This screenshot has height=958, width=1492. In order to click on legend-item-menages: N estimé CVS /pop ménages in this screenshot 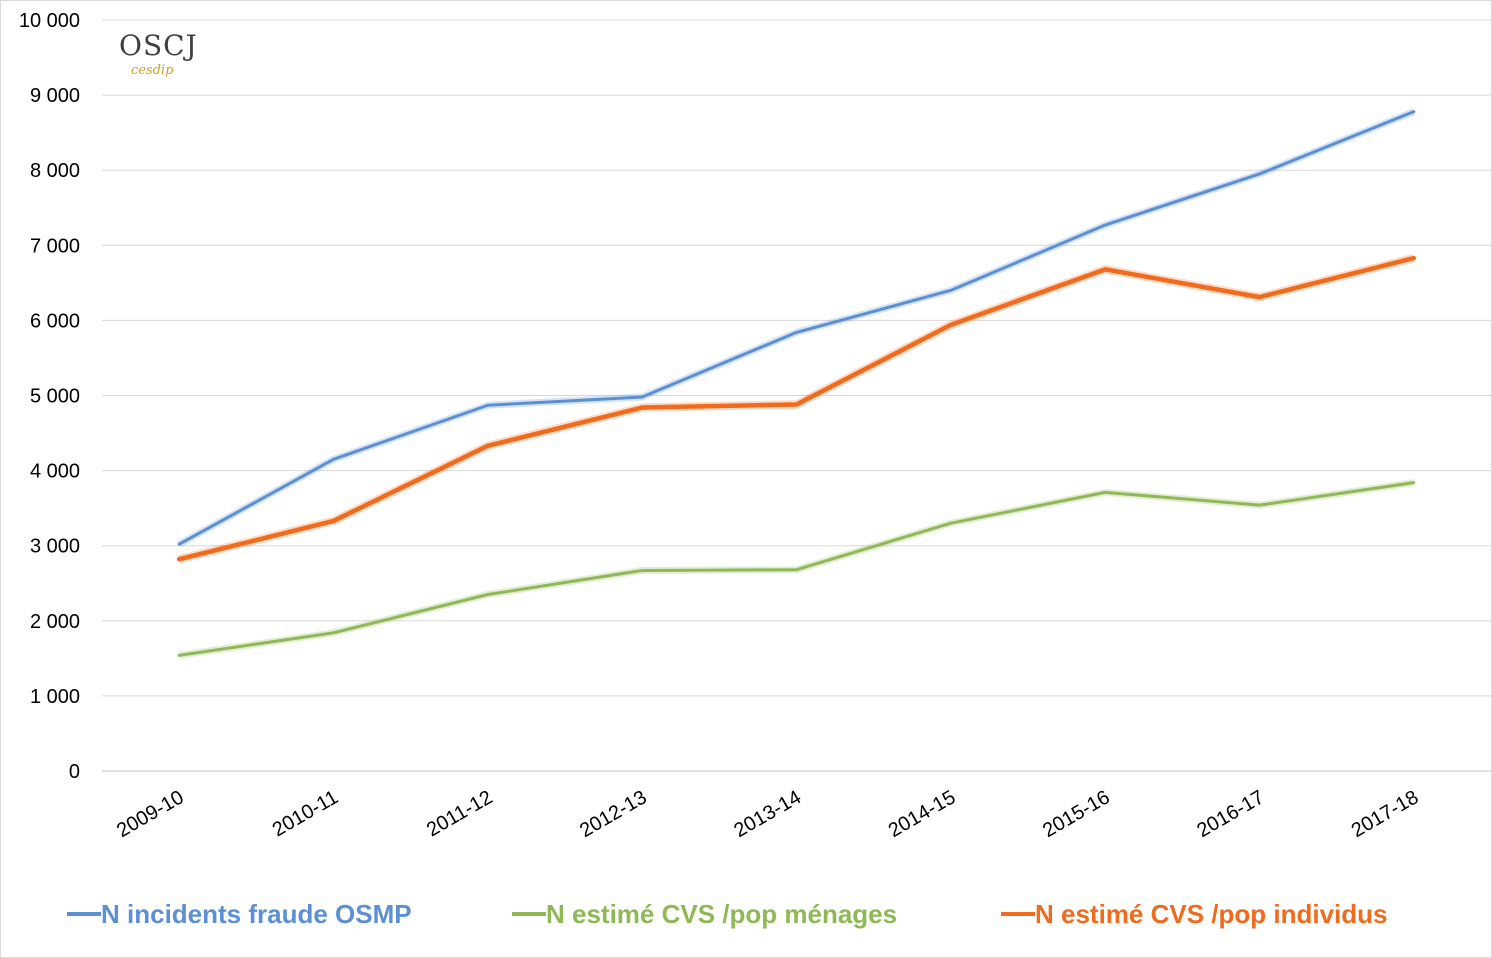, I will do `click(704, 914)`.